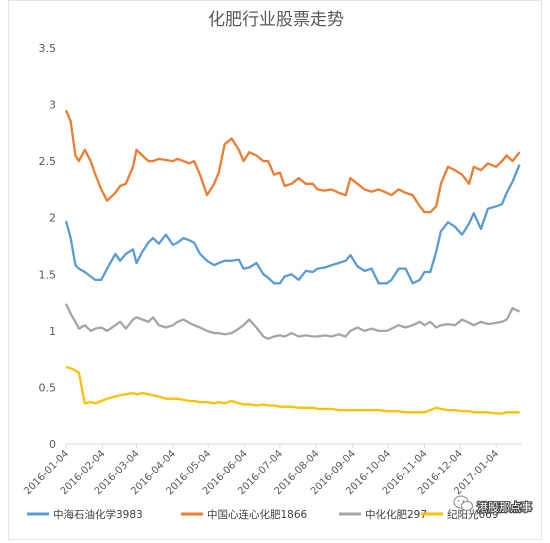 Image resolution: width=550 pixels, height=543 pixels. Describe the element at coordinates (504, 507) in the screenshot. I see `watermark-text: 港股那点事` at that location.